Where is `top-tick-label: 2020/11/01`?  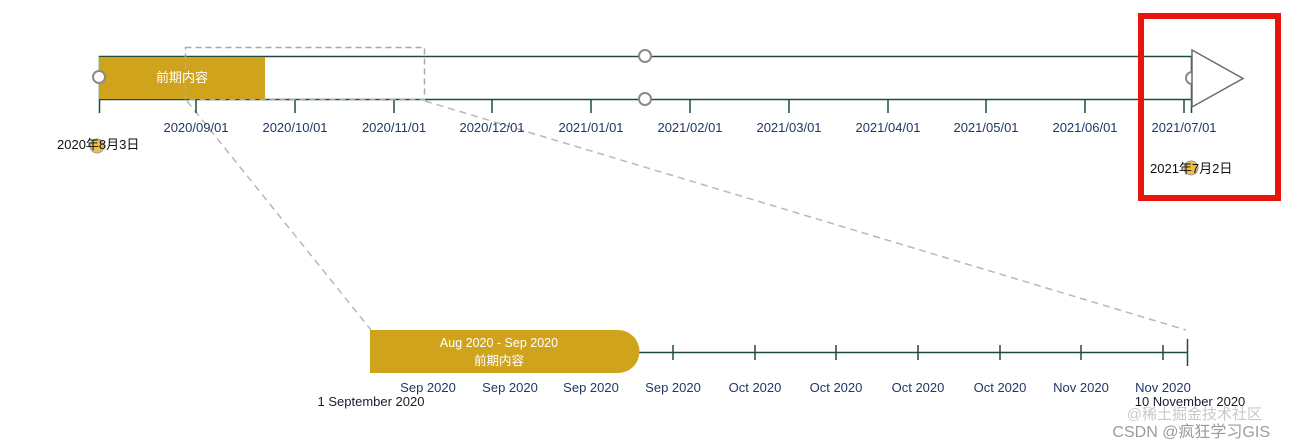
top-tick-label: 2020/11/01 is located at coordinates (394, 127).